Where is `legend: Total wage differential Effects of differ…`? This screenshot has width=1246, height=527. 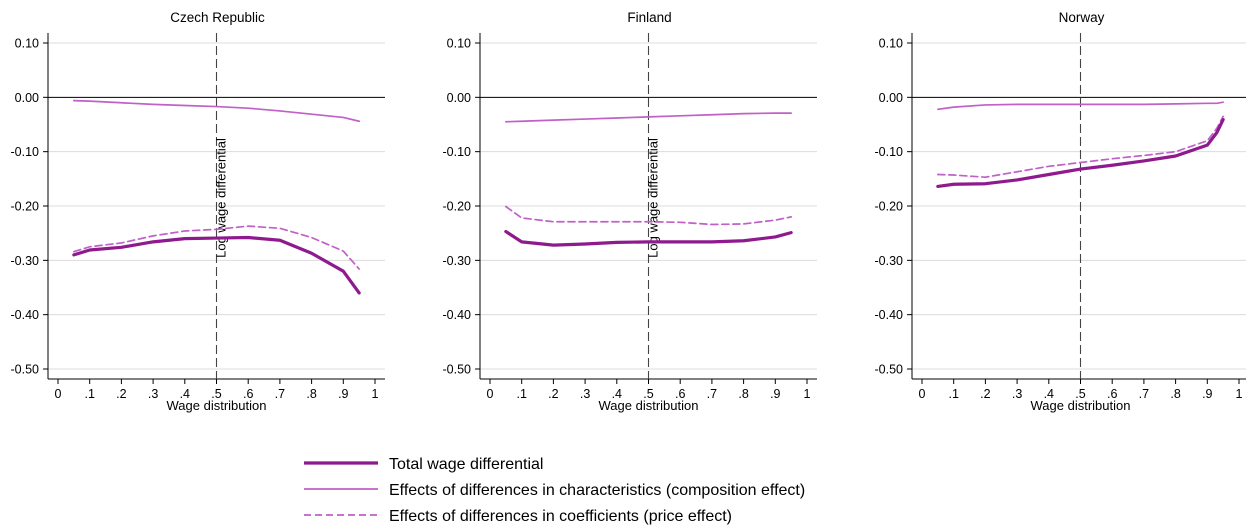 legend: Total wage differential Effects of differ… is located at coordinates (554, 490).